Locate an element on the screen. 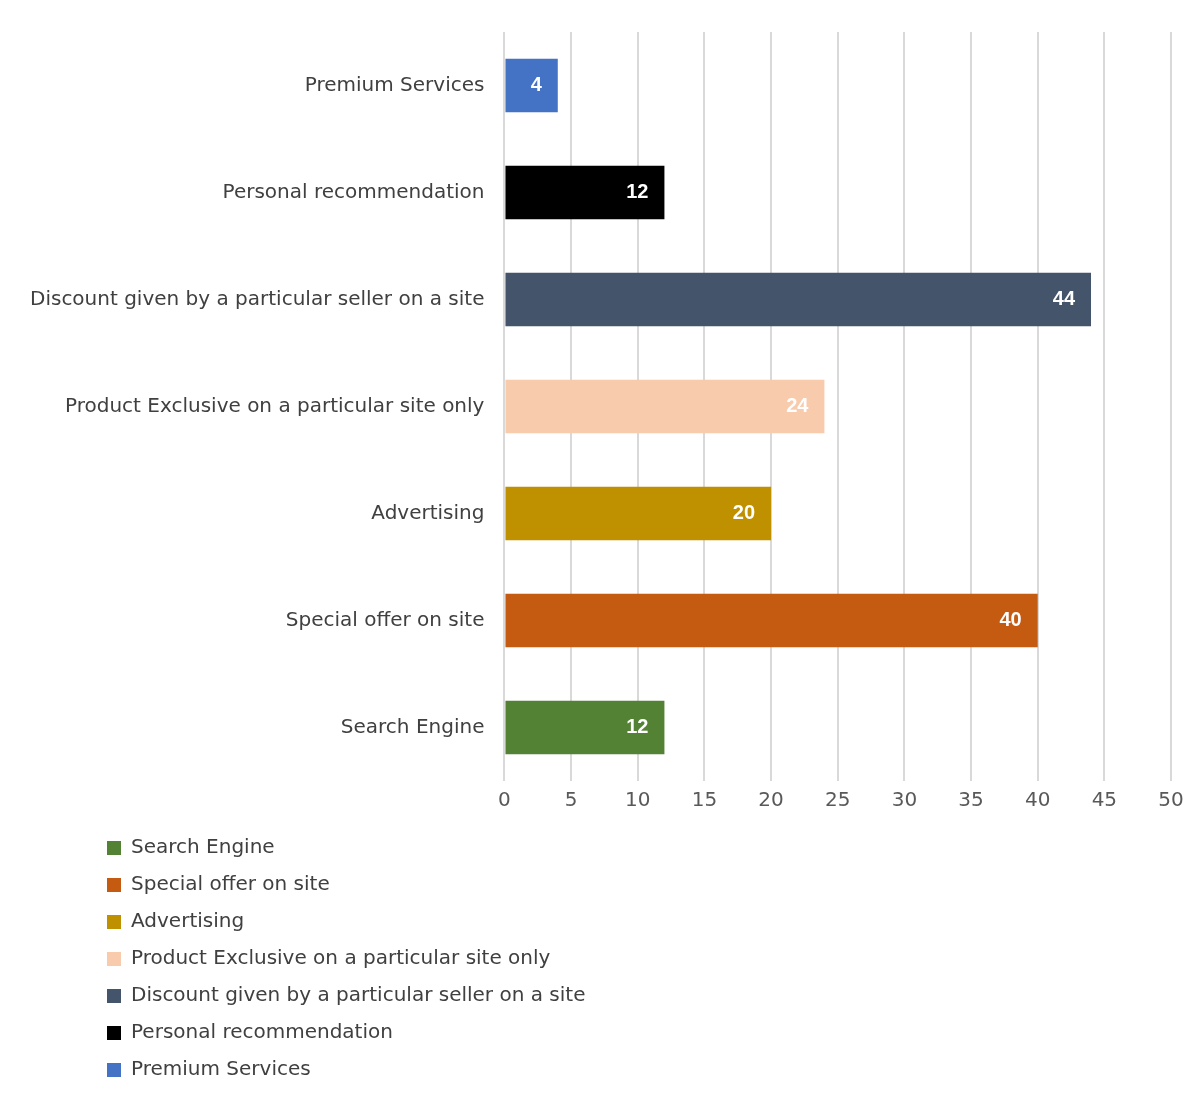  x-tick-label: 0 is located at coordinates (504, 799).